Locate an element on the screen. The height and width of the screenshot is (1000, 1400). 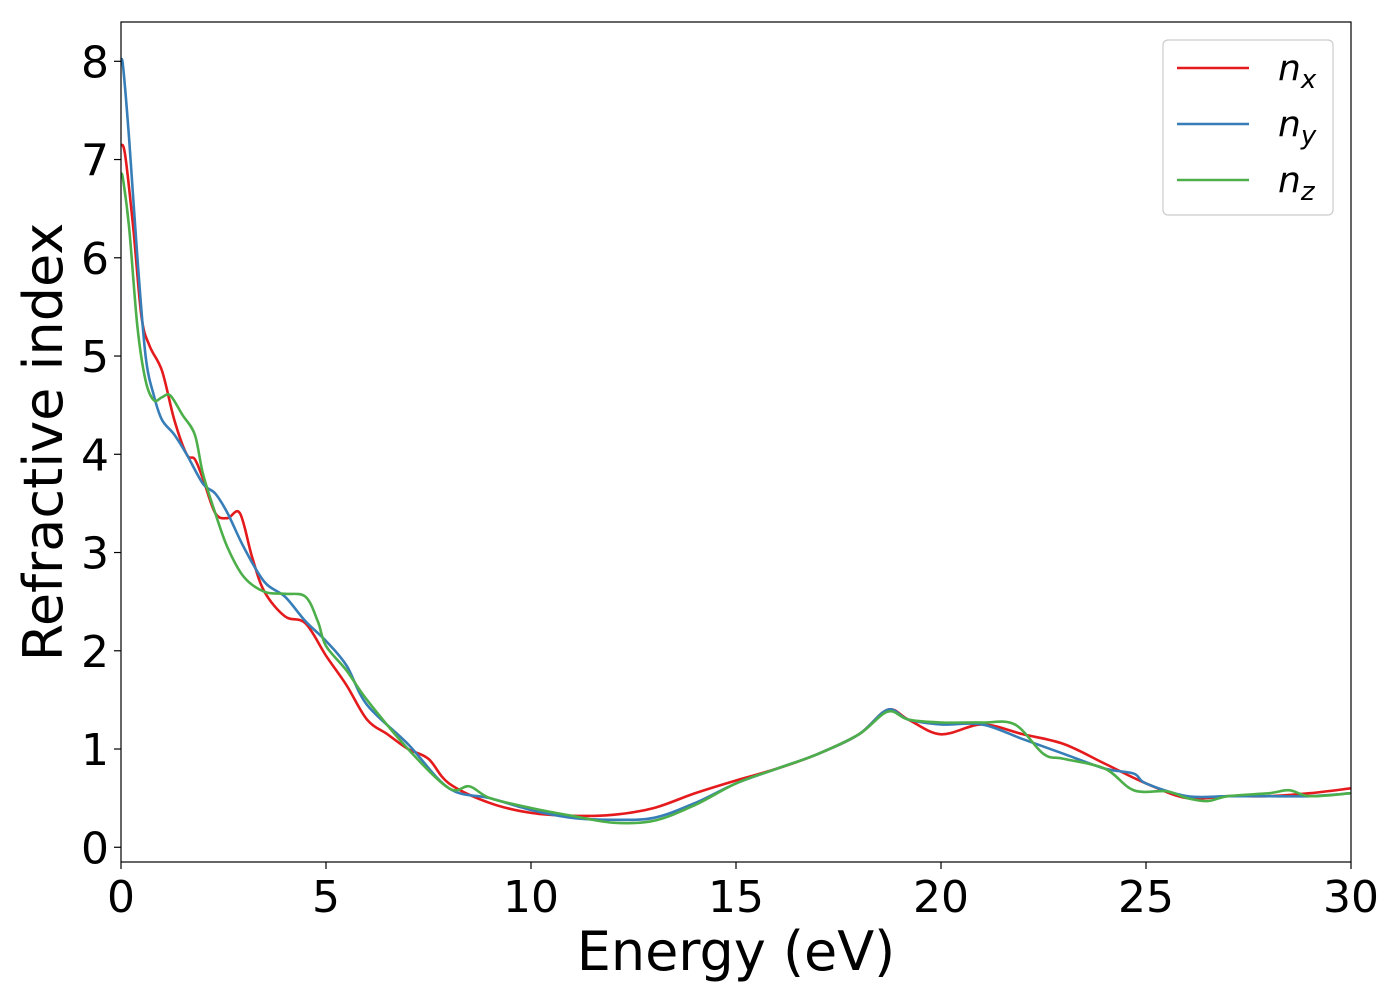
legend-box is located at coordinates (1248, 127).